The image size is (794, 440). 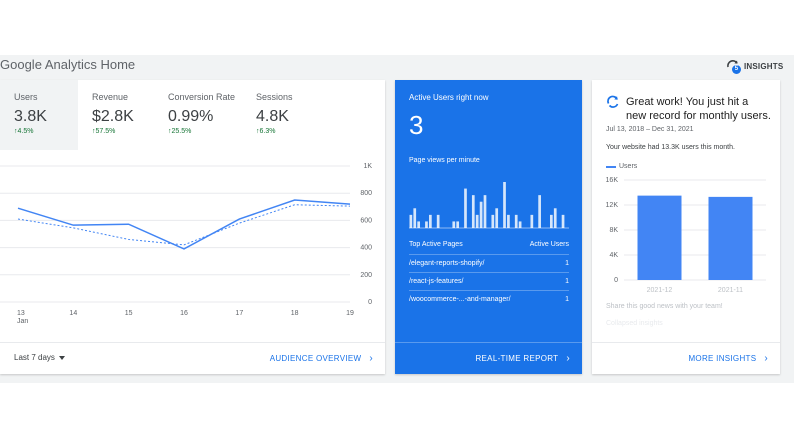 I want to click on insights-icon: 5, so click(x=733, y=66).